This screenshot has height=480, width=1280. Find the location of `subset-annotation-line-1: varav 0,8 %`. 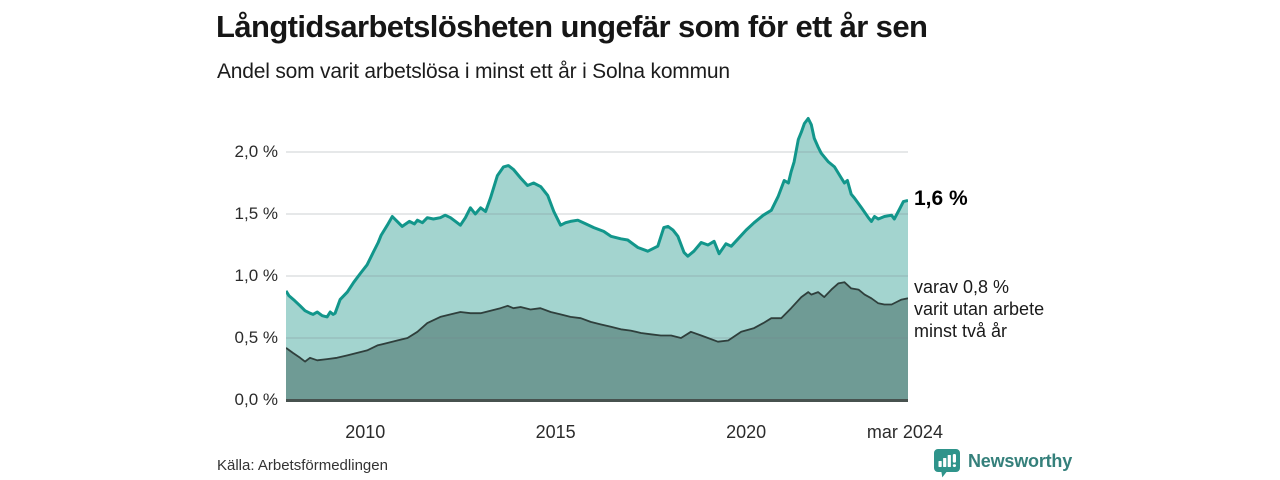

subset-annotation-line-1: varav 0,8 % is located at coordinates (962, 287).